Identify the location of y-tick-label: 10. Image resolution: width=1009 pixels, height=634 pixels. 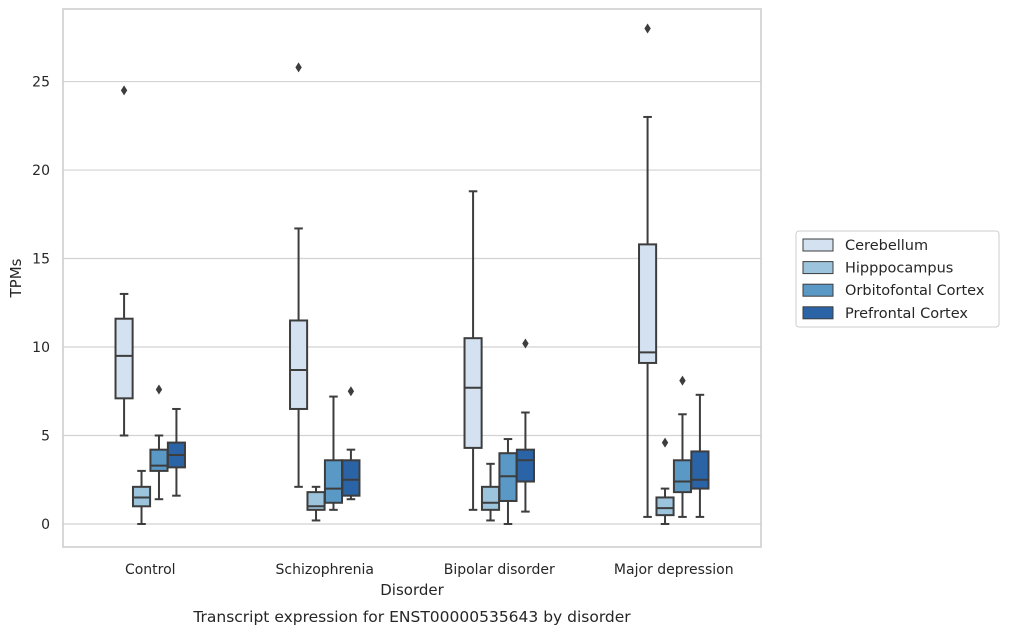
(41, 348).